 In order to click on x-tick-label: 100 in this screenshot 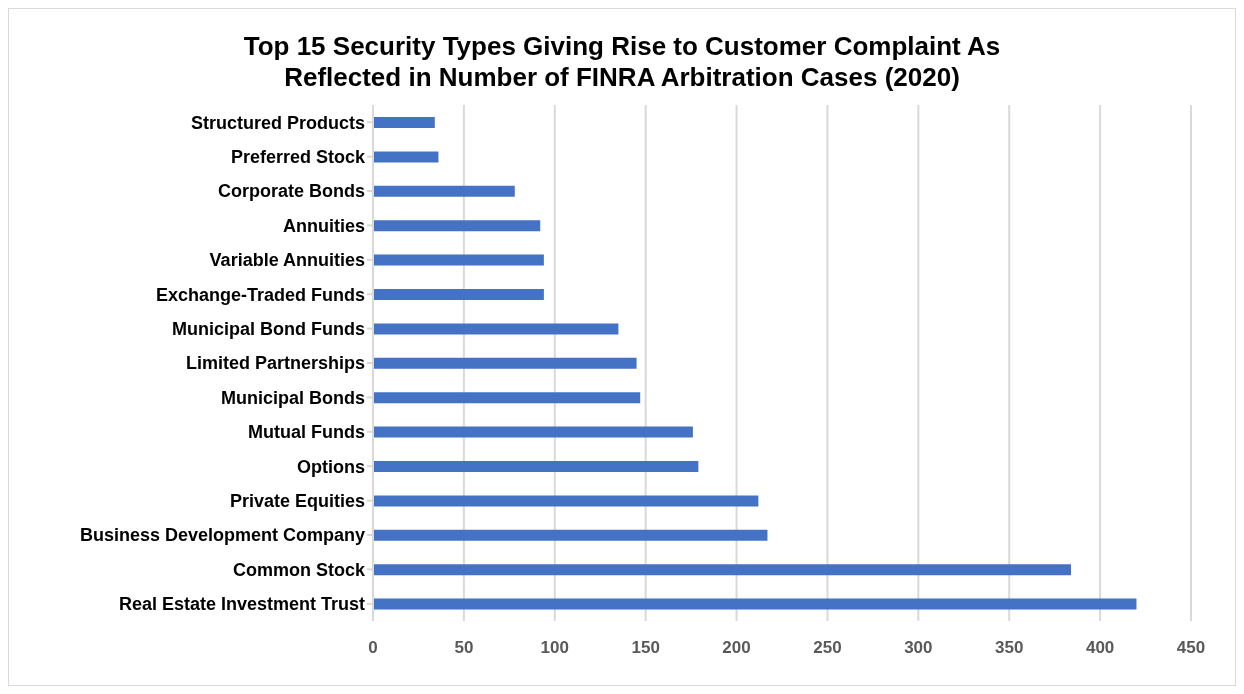, I will do `click(554, 648)`.